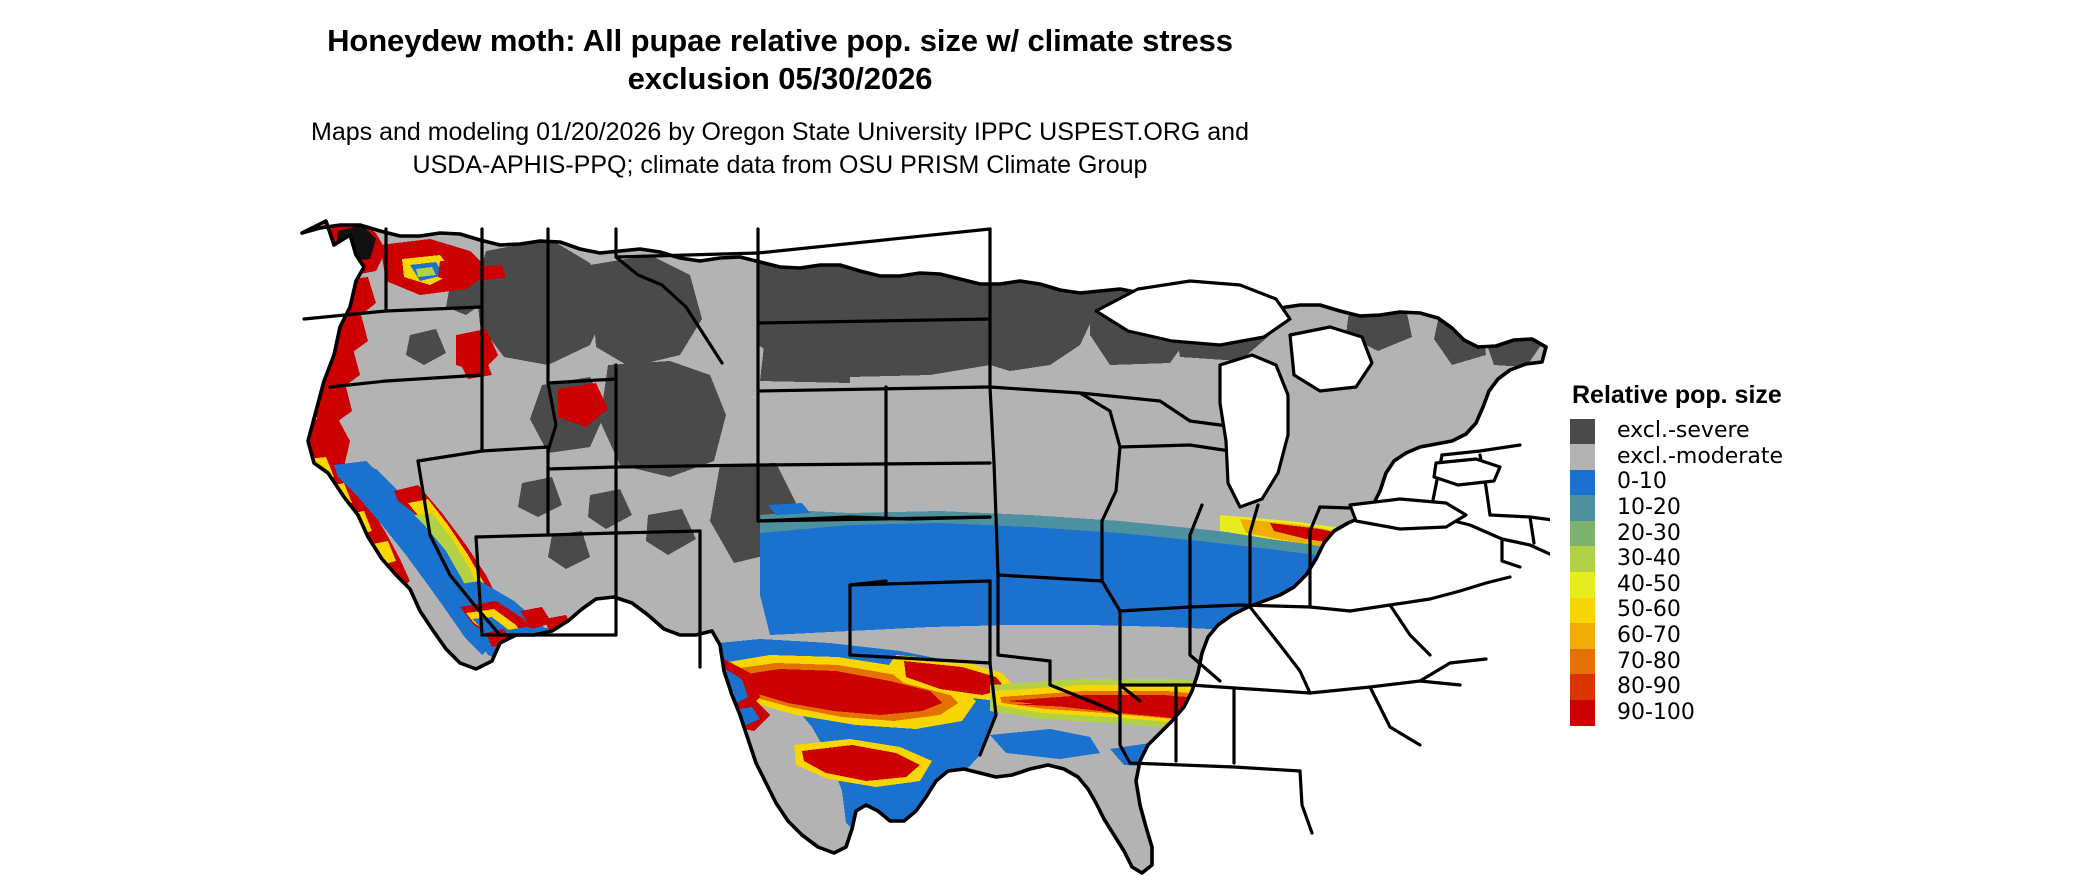 This screenshot has width=2100, height=892. What do you see at coordinates (830, 693) in the screenshot?
I see `tx-belt-red-core` at bounding box center [830, 693].